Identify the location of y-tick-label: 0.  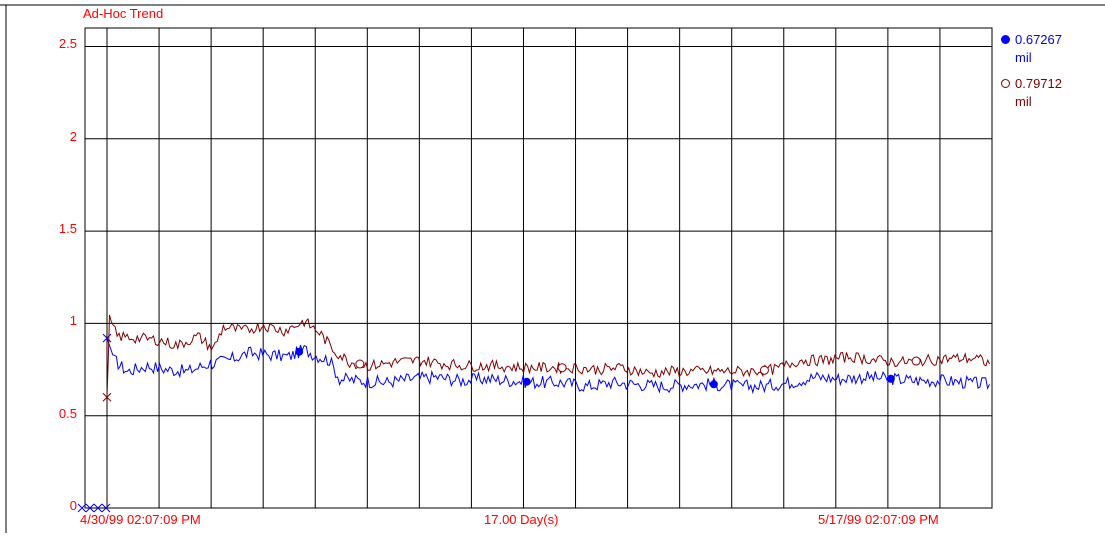
(73, 505).